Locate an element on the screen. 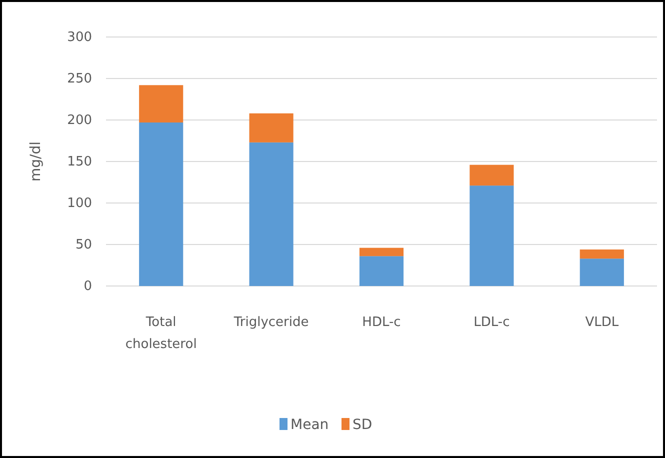 Image resolution: width=665 pixels, height=458 pixels. x-tick-label: VLDL is located at coordinates (602, 322).